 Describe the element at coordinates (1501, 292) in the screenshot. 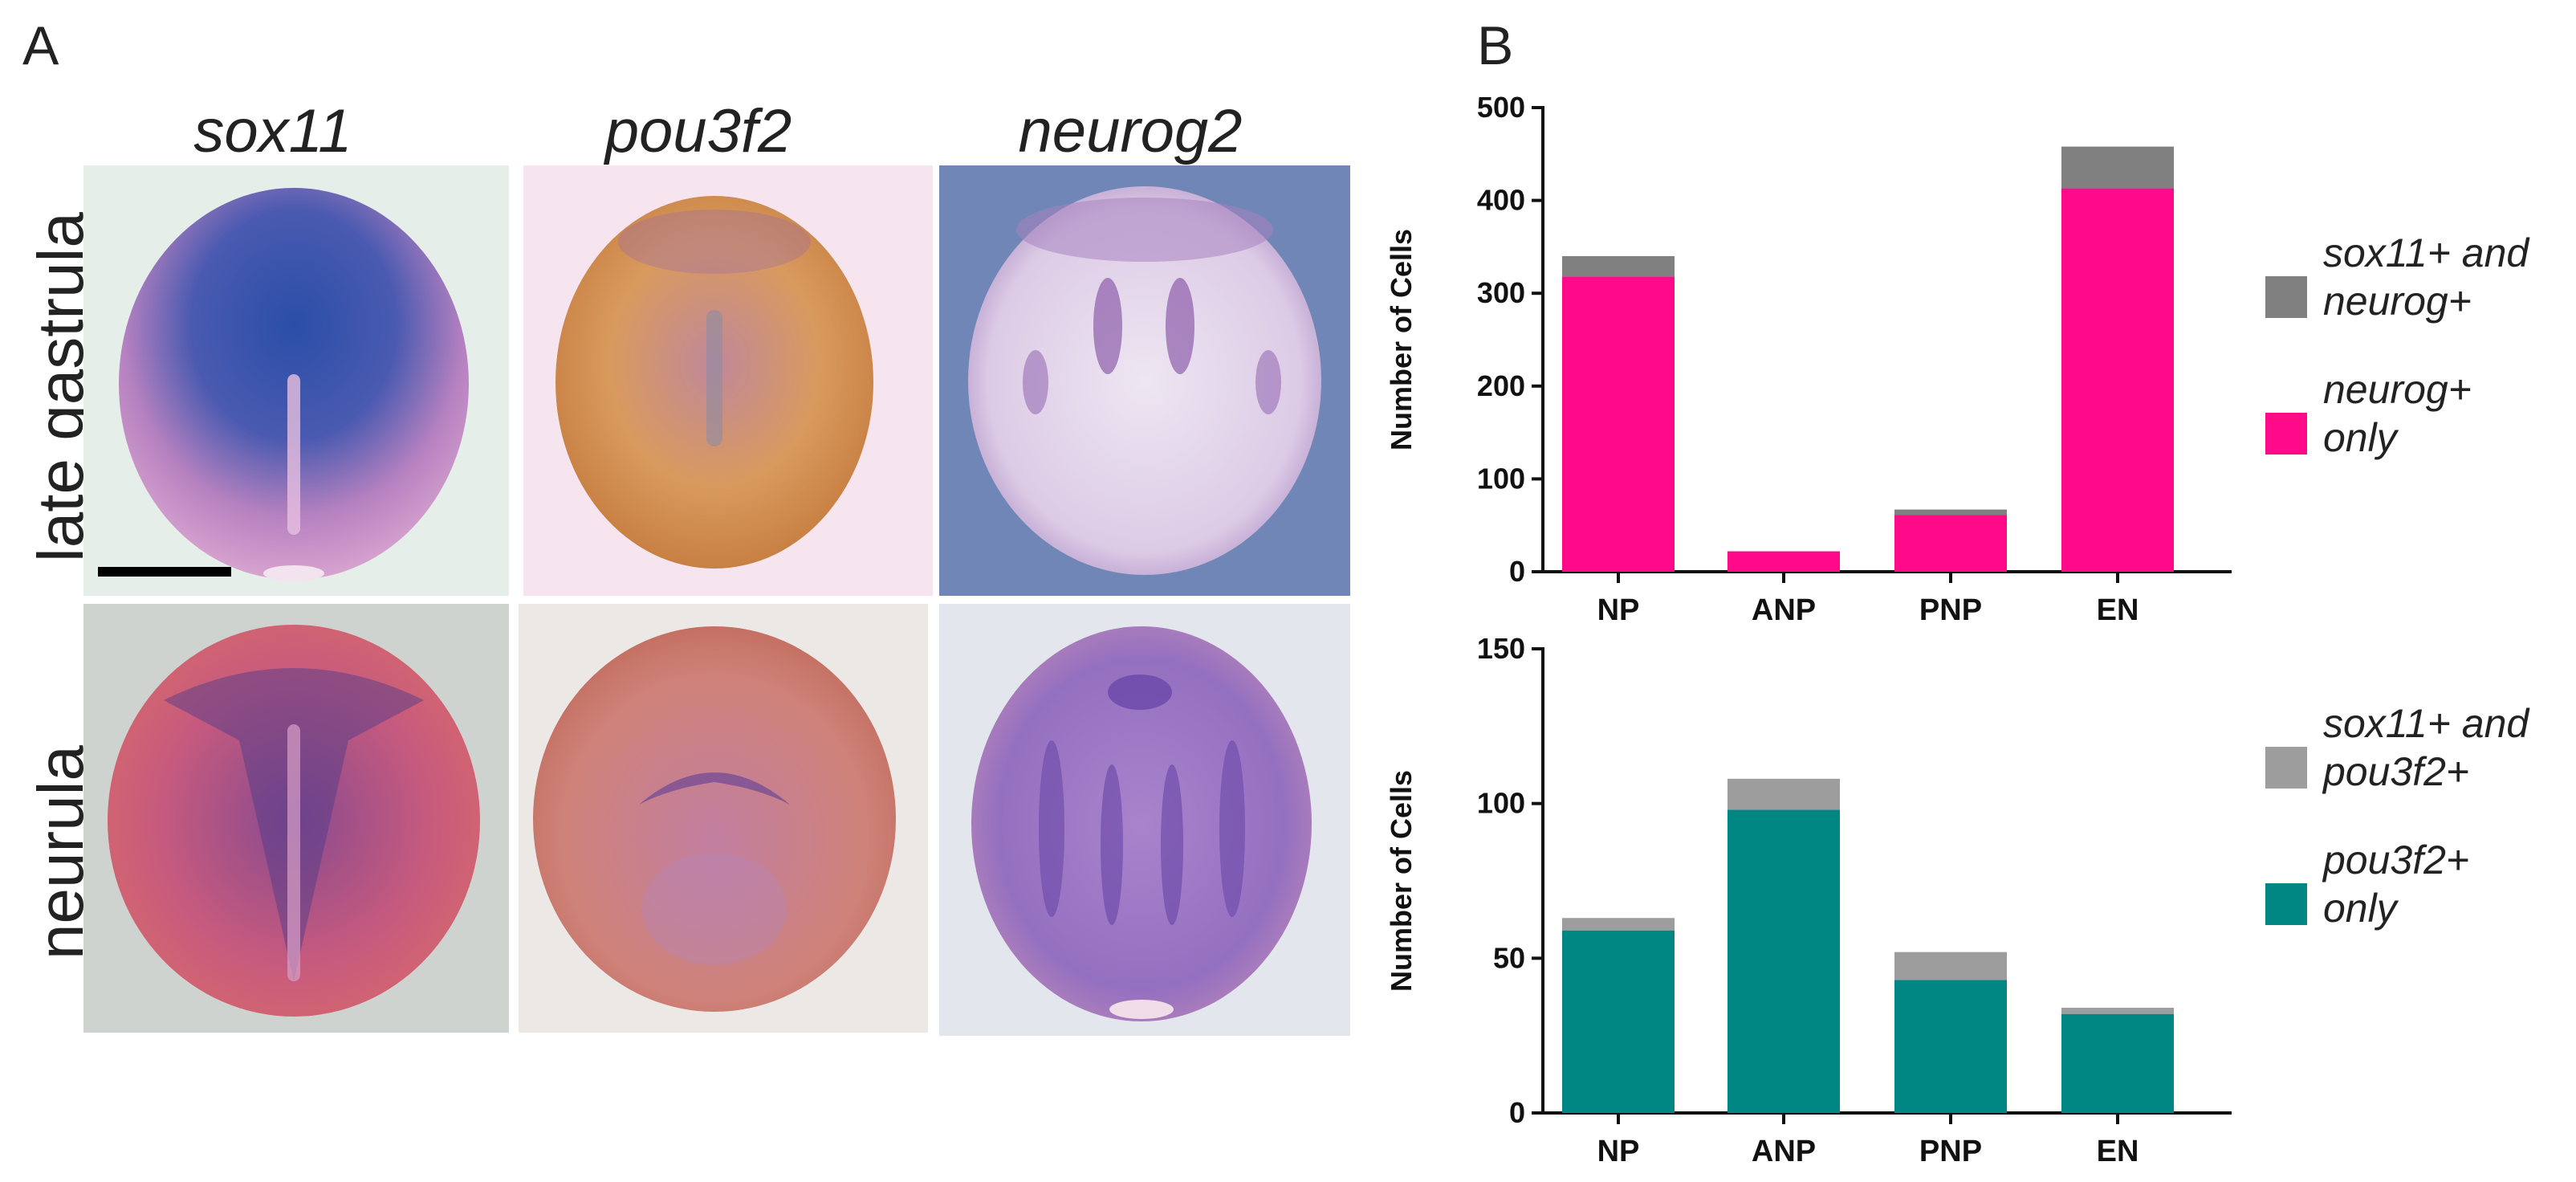

I see `y-tick-label: 300` at that location.